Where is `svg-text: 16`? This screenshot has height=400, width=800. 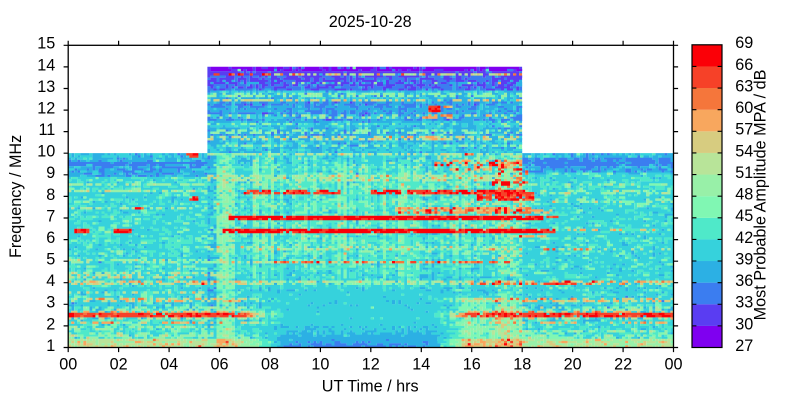
svg-text: 16 is located at coordinates (472, 365).